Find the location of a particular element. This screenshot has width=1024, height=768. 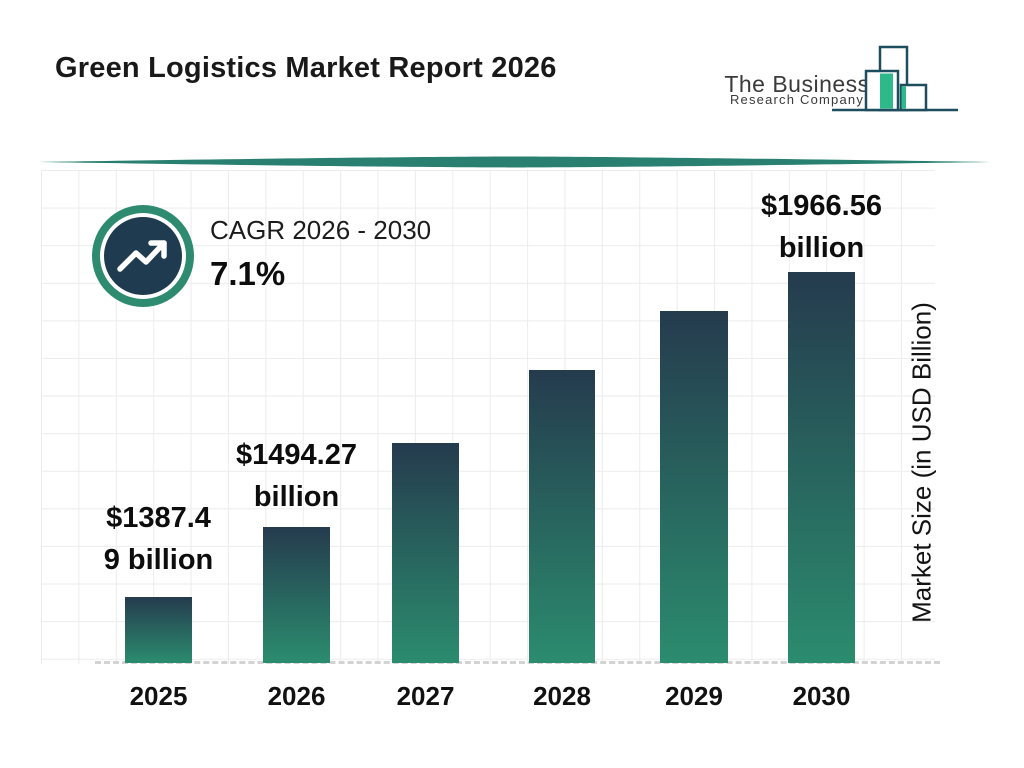

bar-2029 is located at coordinates (694, 487).